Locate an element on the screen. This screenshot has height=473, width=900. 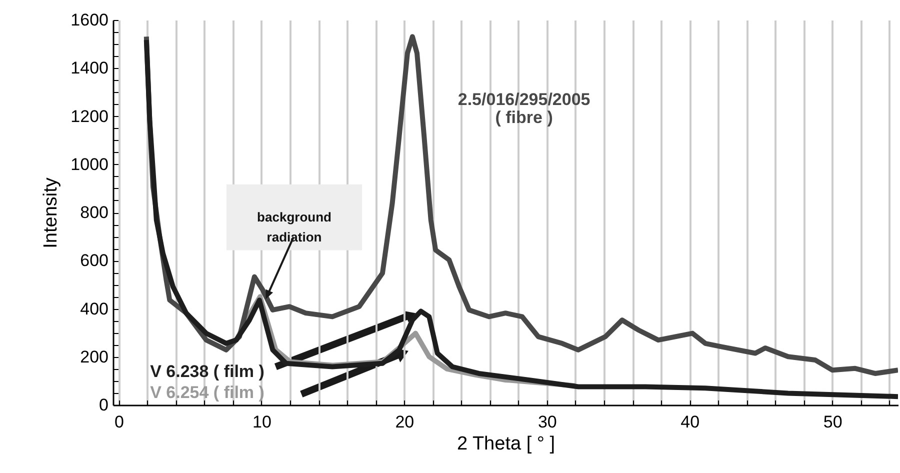
x-tick-label: 30 is located at coordinates (547, 422).